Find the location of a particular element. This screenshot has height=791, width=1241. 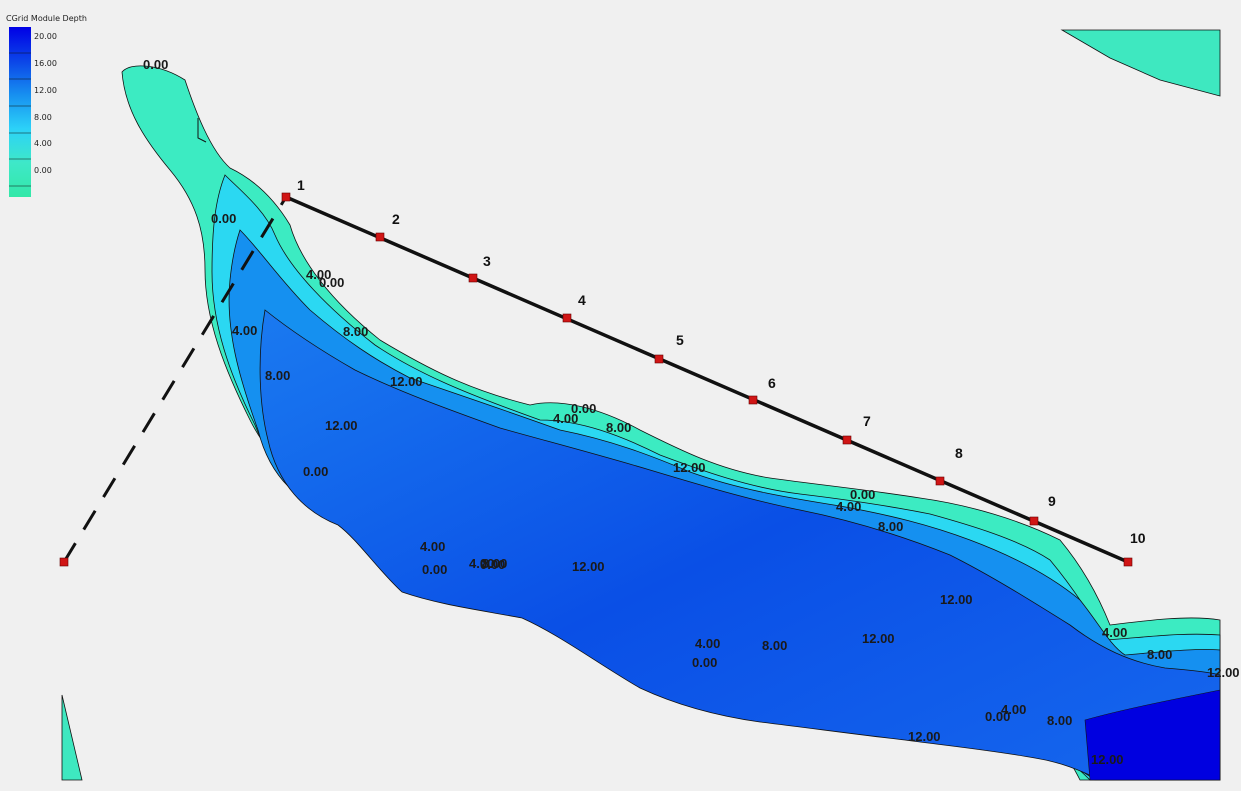

dashed-transect is located at coordinates (175, 379).